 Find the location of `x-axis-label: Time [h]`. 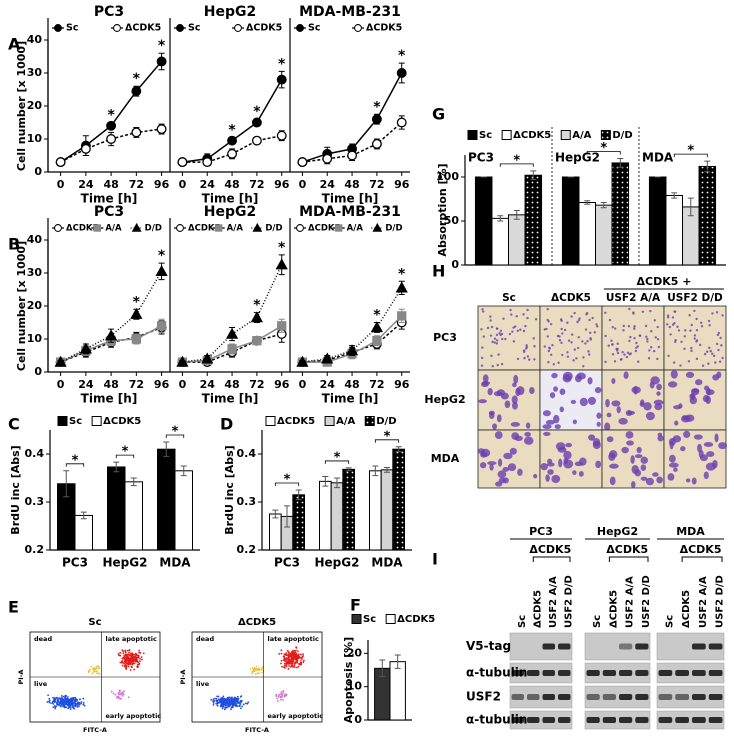

x-axis-label: Time [h] is located at coordinates (350, 399).